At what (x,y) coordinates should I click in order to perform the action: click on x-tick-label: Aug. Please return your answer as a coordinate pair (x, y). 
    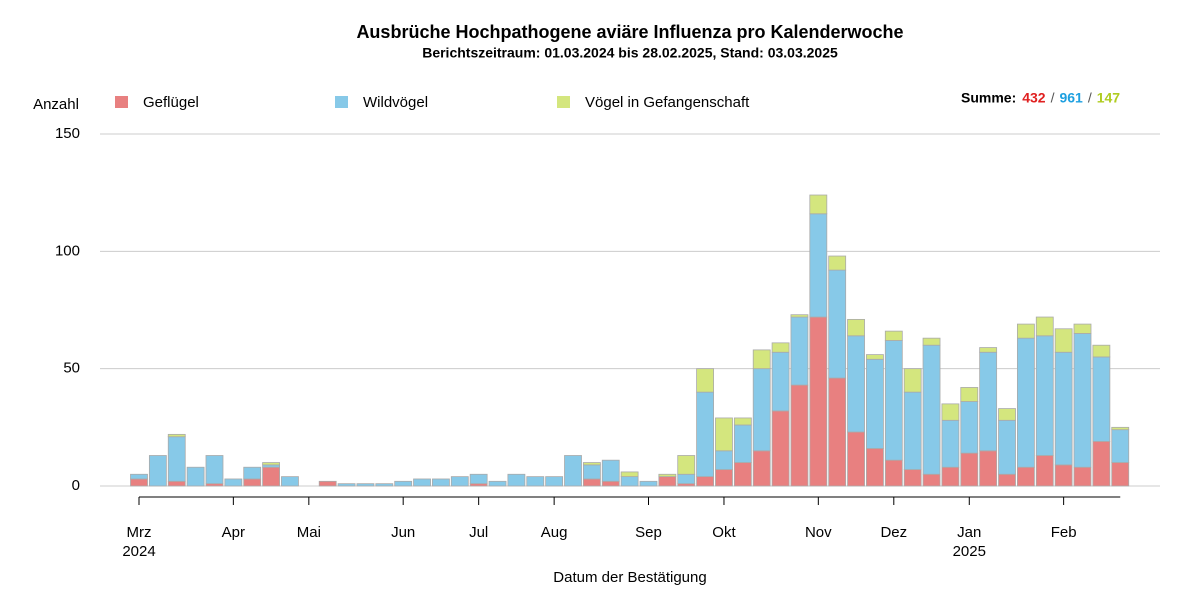
    Looking at the image, I should click on (554, 532).